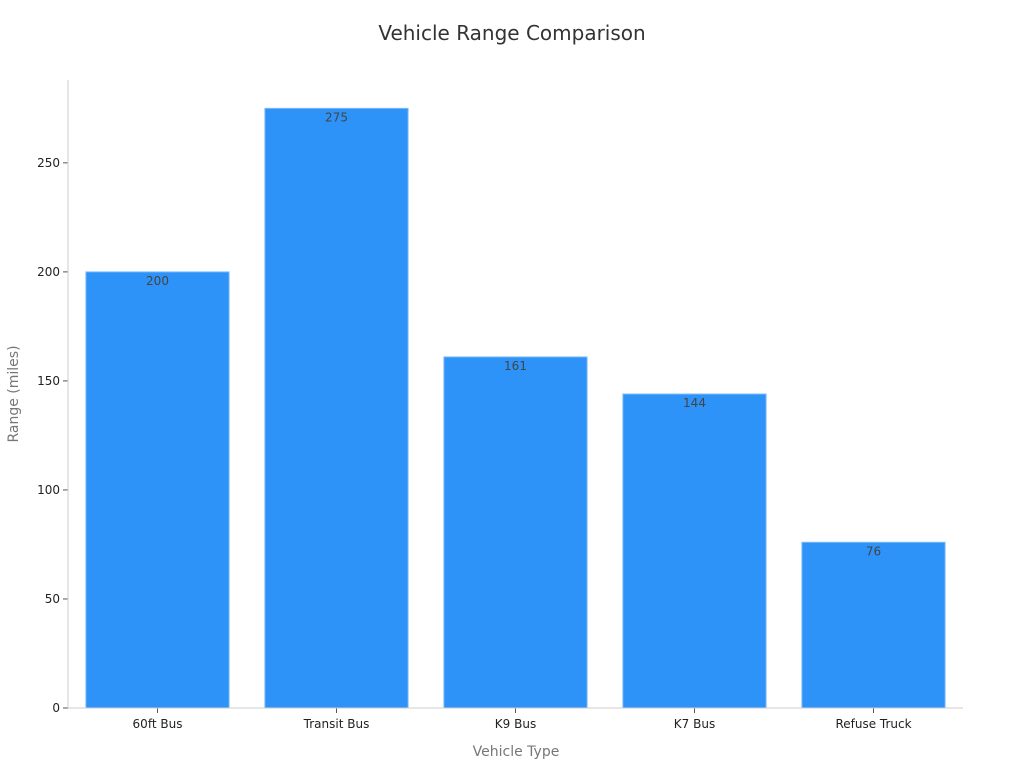  Describe the element at coordinates (336, 408) in the screenshot. I see `bar-transit-bus` at that location.